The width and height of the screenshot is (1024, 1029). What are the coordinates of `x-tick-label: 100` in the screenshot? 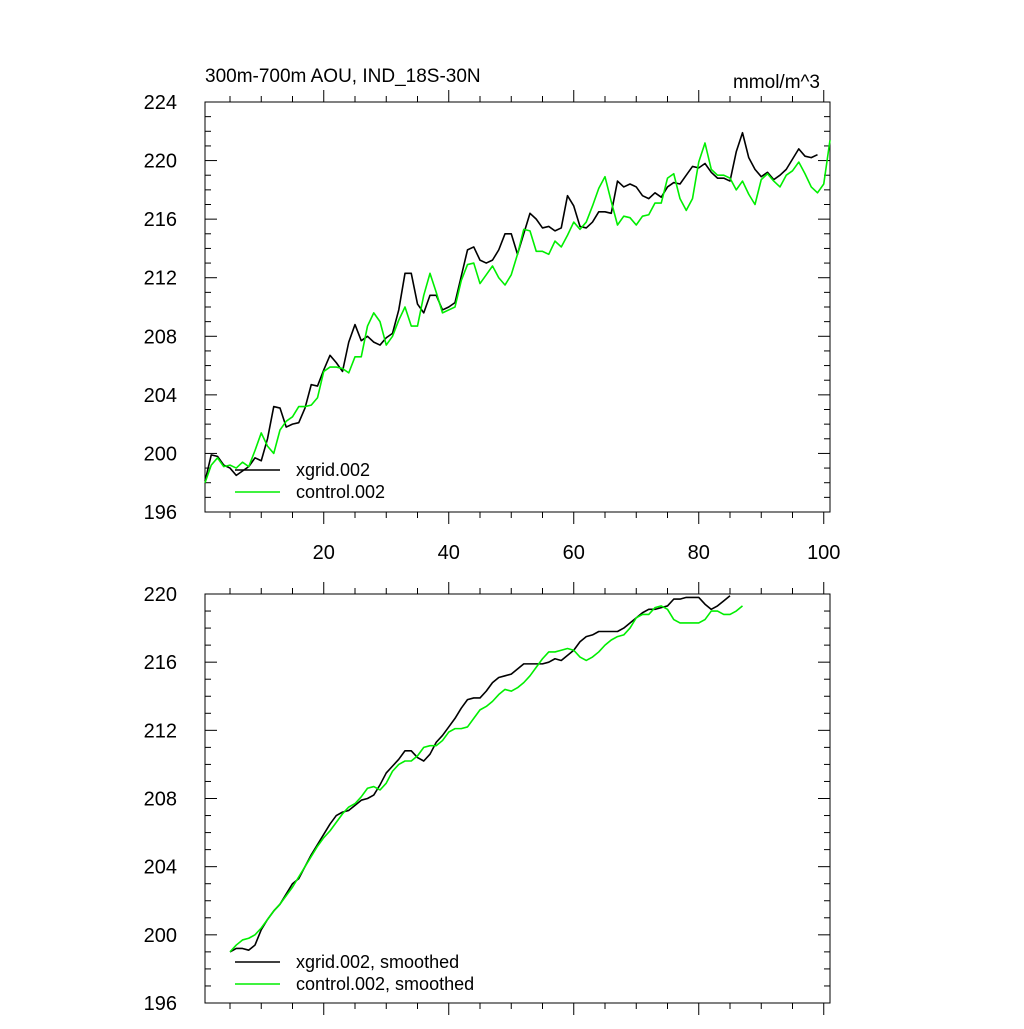 It's located at (823, 553).